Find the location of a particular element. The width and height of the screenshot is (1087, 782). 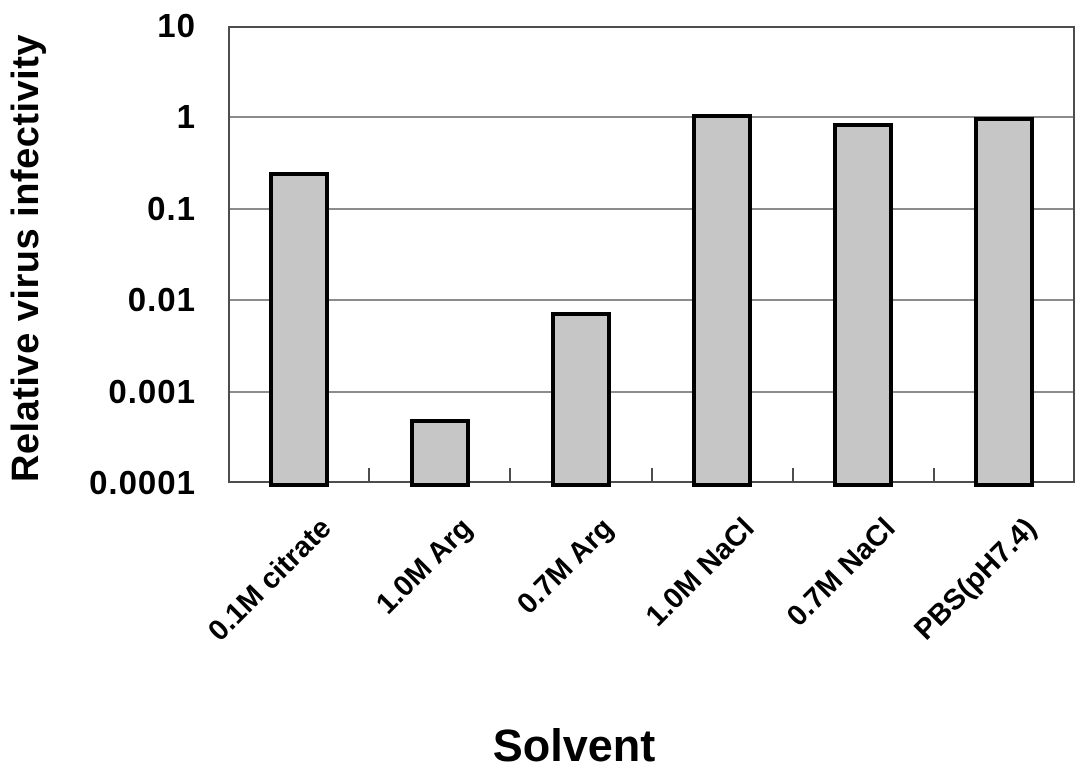

y-tick-label: 0.0001 is located at coordinates (142, 482).